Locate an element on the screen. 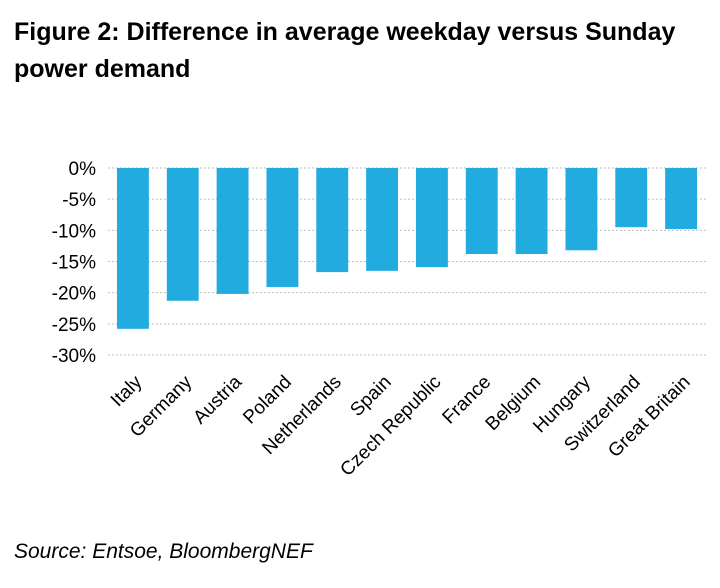  bar-great-britain is located at coordinates (681, 199).